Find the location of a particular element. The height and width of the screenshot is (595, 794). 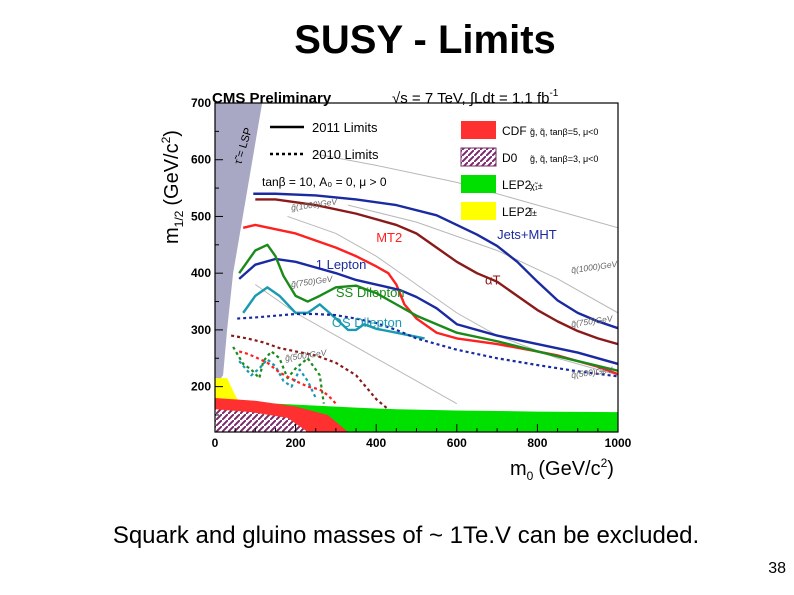

series-label-os-dilepton: OS Dilepton is located at coordinates (367, 322).